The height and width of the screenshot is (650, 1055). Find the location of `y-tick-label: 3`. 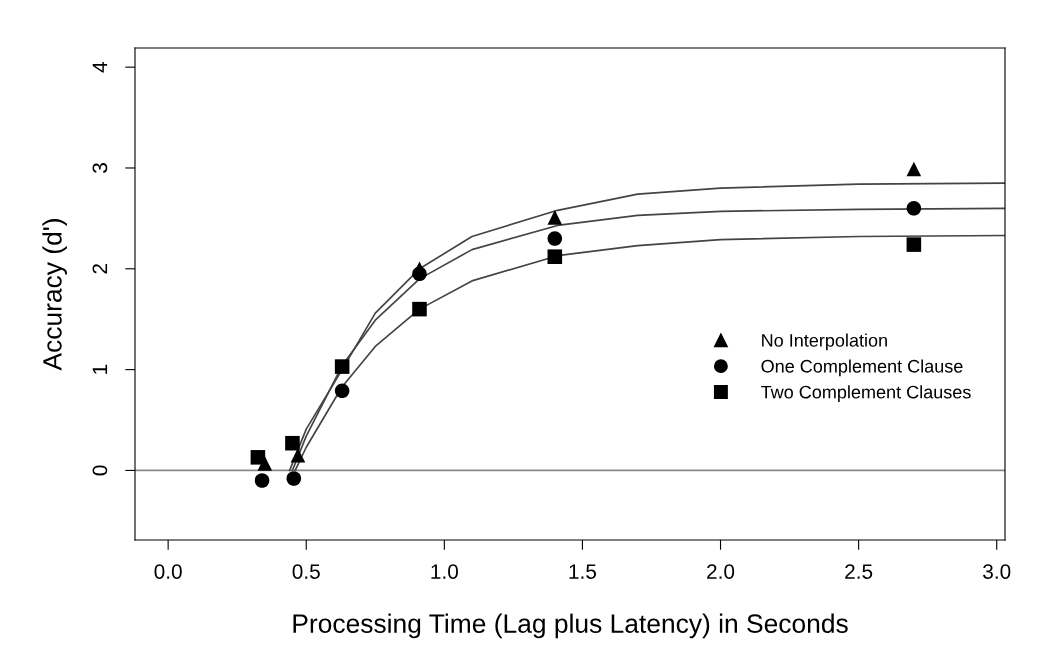

y-tick-label: 3 is located at coordinates (100, 168).